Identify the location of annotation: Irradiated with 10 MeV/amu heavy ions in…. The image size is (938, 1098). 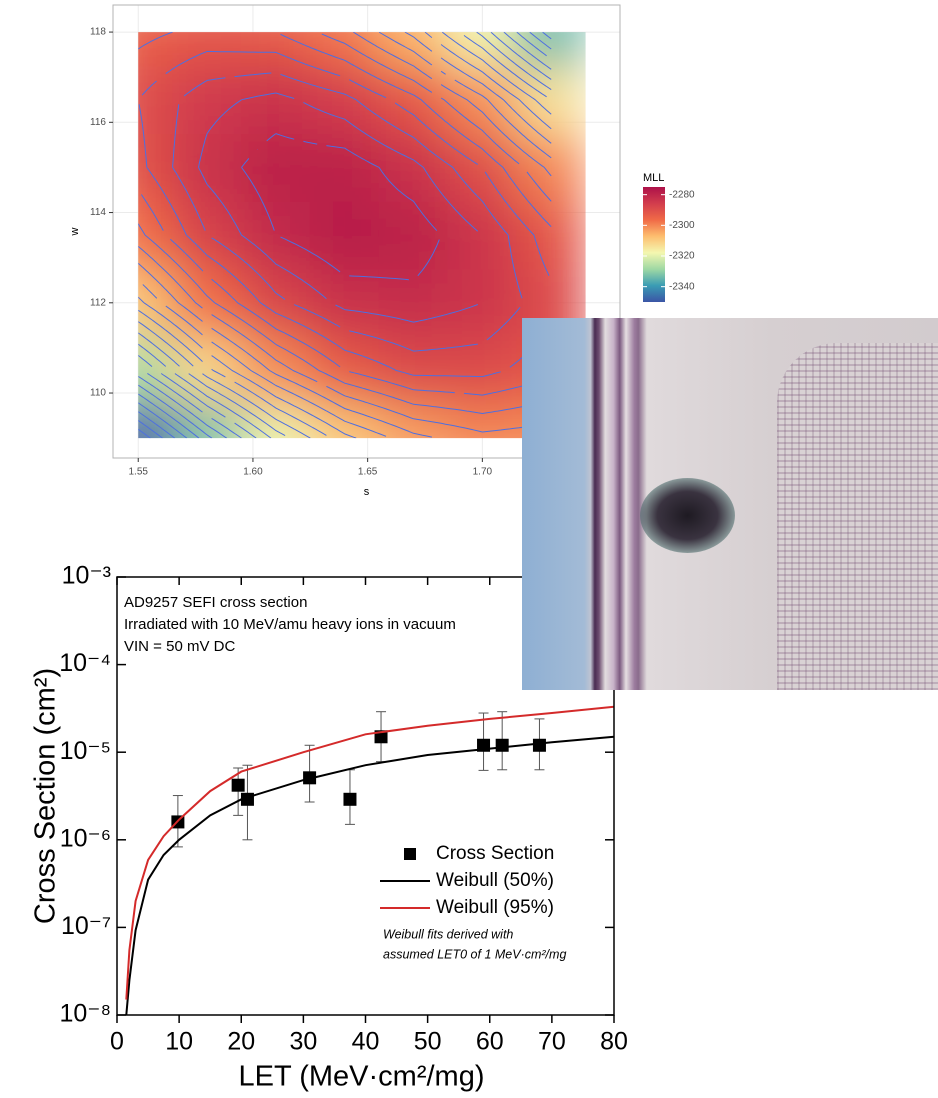
(290, 624).